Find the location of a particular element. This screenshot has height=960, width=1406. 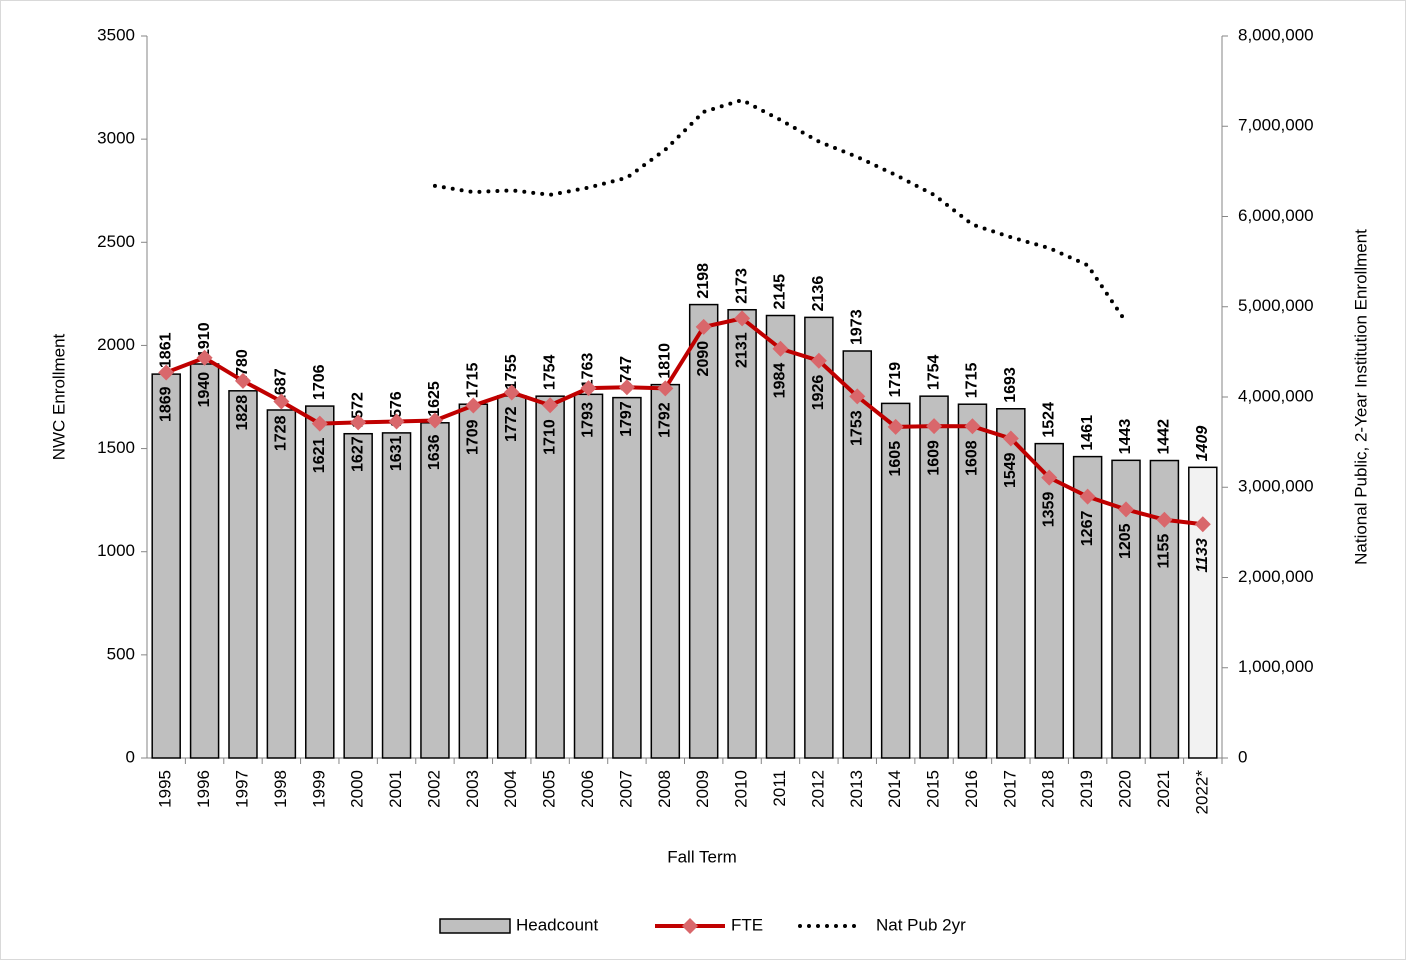

bar-label: 1443 is located at coordinates (1125, 437).